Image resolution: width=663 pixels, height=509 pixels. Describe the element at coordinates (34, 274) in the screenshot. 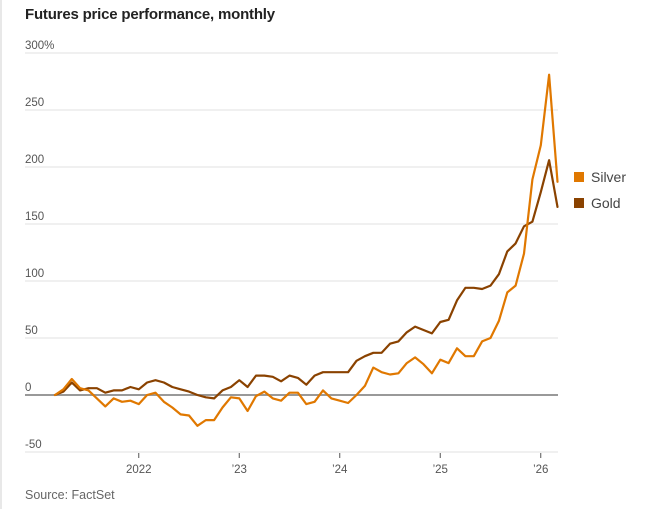

I see `y-tick-label: 100` at that location.